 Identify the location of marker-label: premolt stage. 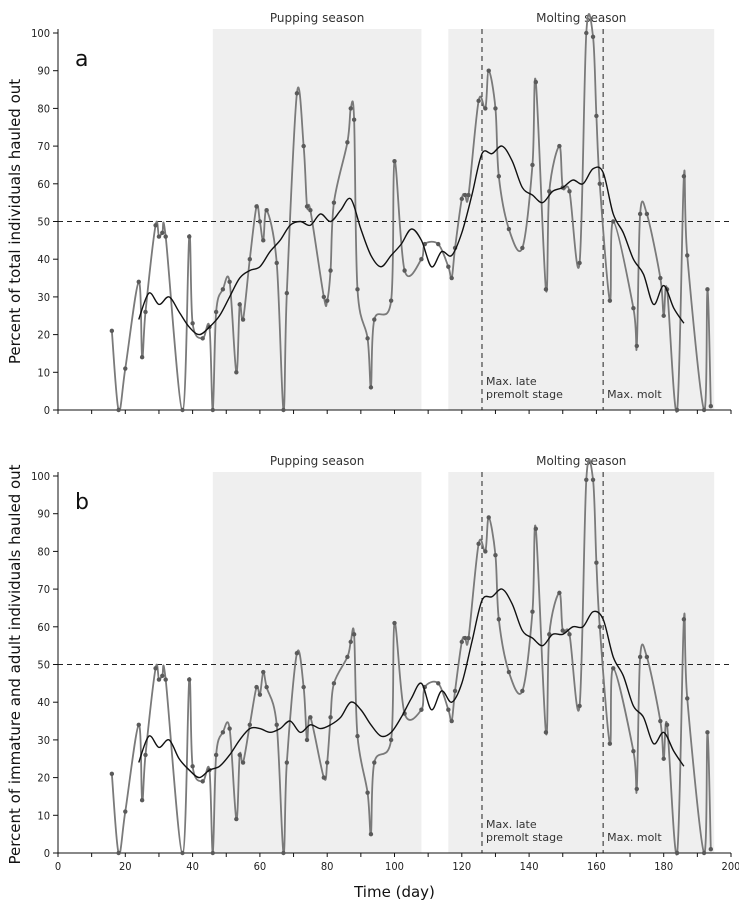
(524, 837).